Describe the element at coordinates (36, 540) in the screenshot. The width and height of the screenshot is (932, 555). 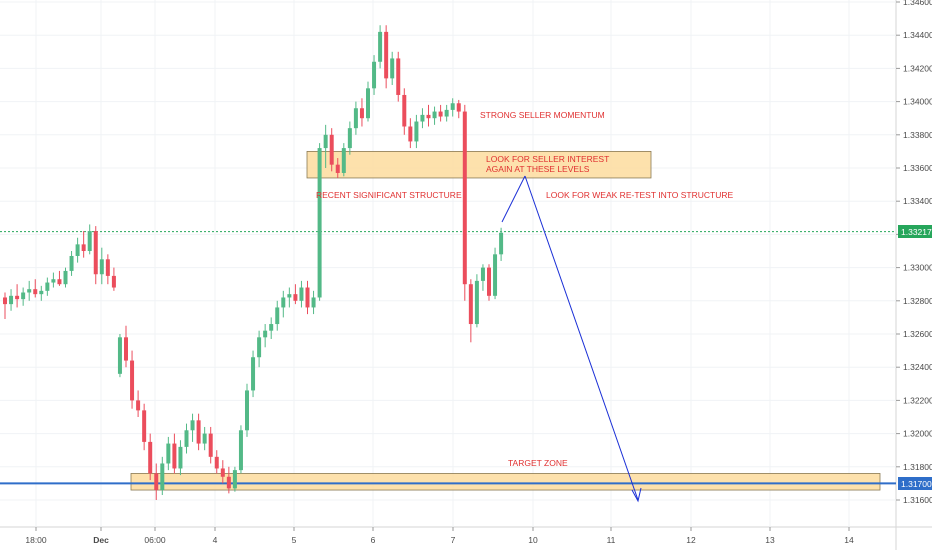
I see `x-tick-label: 18:00` at that location.